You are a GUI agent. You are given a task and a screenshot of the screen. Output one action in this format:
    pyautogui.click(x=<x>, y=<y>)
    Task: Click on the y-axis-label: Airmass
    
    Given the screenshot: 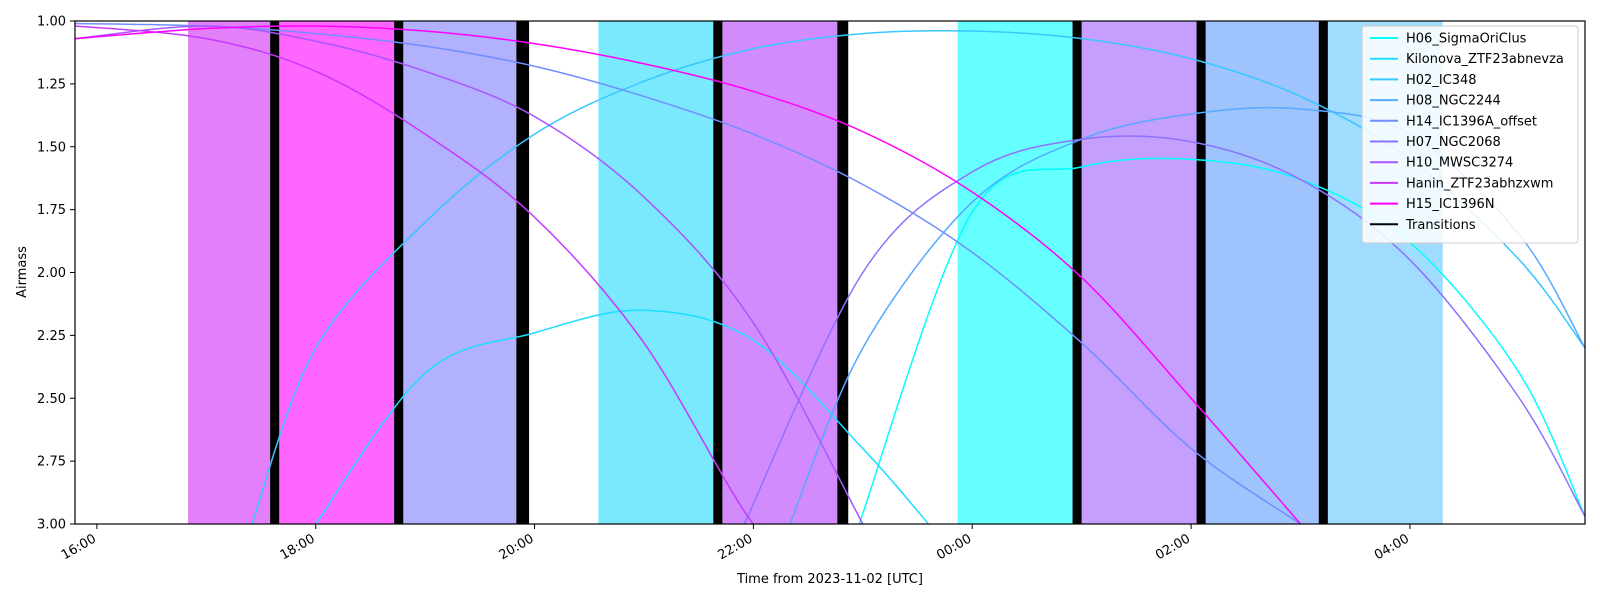 What is the action you would take?
    pyautogui.click(x=22, y=272)
    